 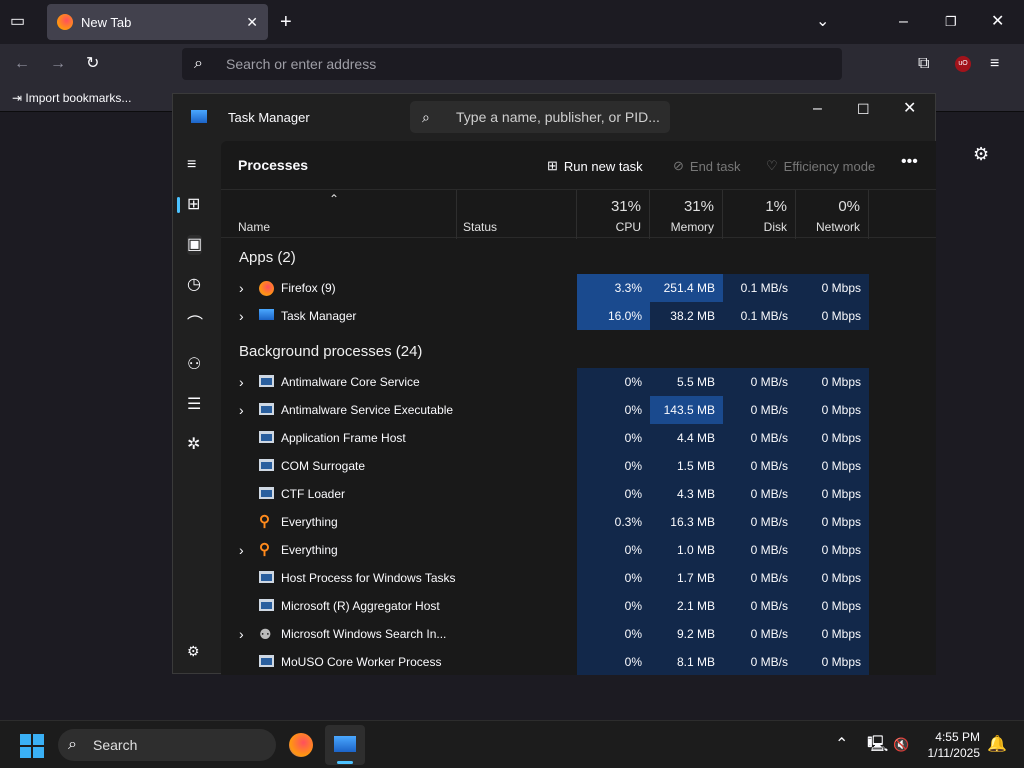 I want to click on startup-apps-icon: ⌒, so click(x=195, y=324).